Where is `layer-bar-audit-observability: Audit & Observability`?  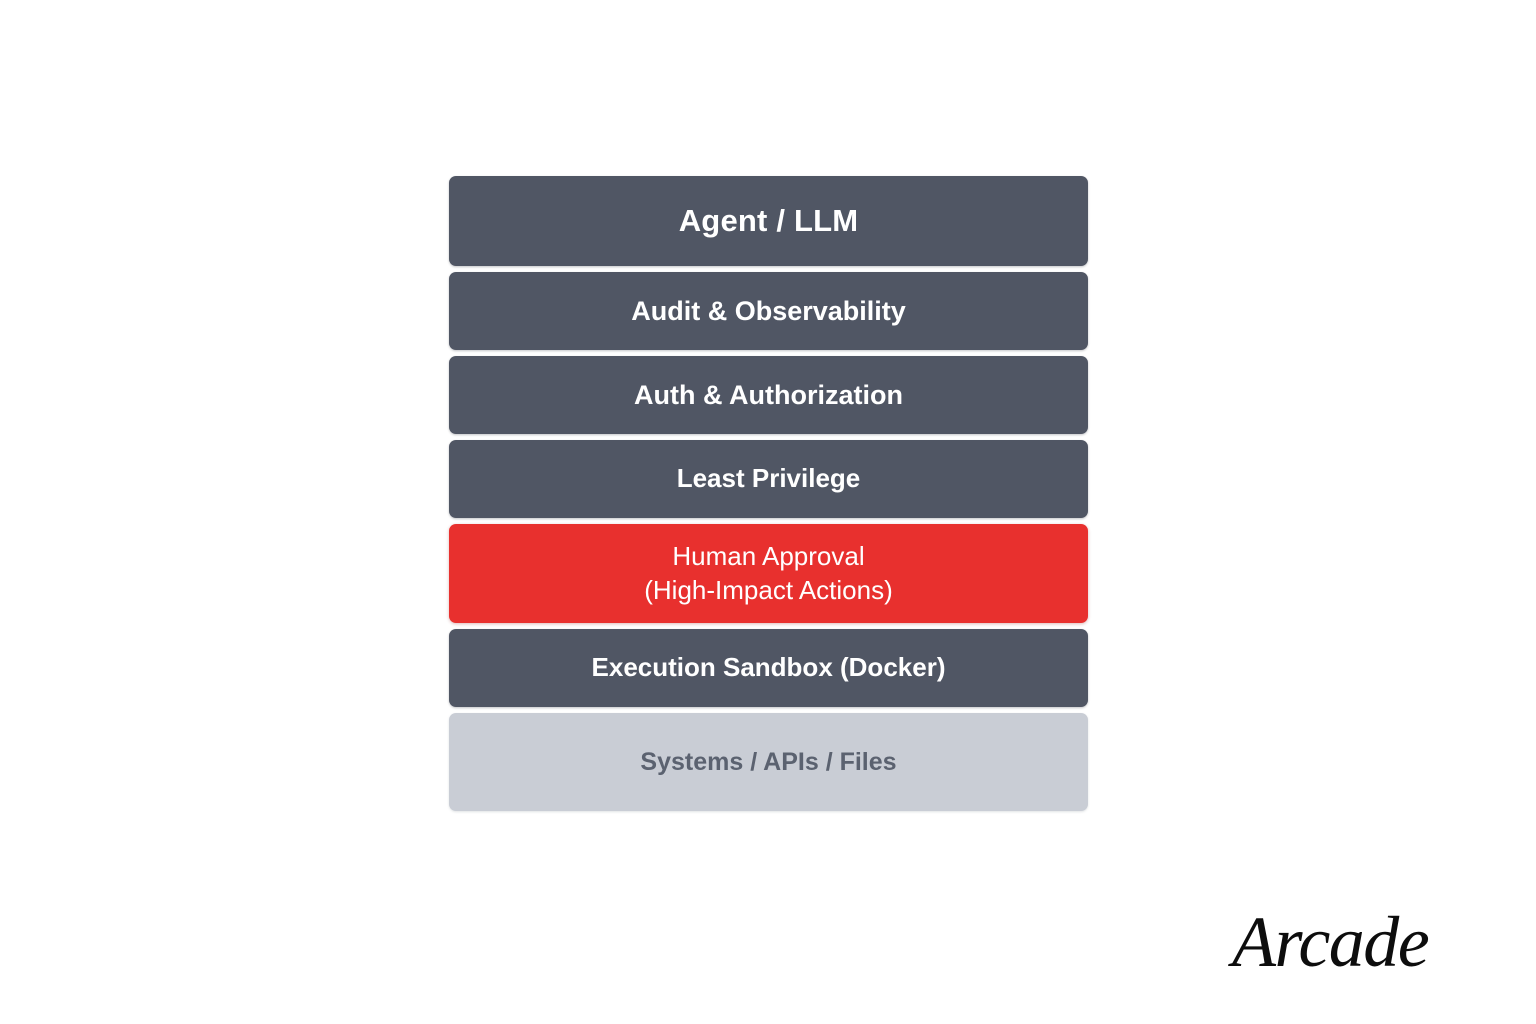
layer-bar-audit-observability: Audit & Observability is located at coordinates (768, 311).